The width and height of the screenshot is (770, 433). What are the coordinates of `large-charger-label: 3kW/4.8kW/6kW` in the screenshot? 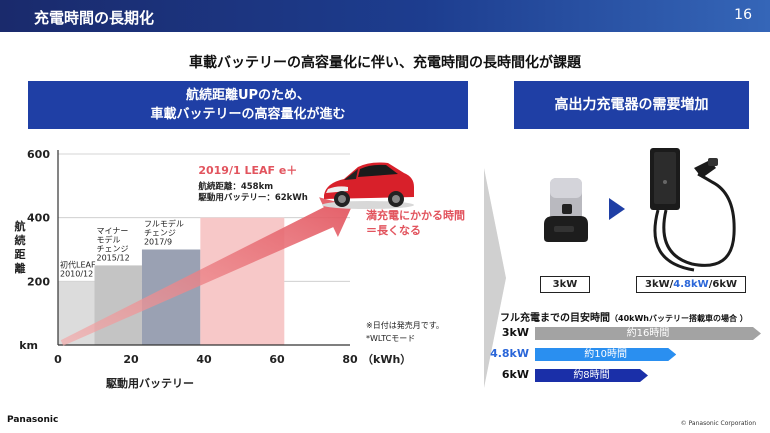 It's located at (691, 284).